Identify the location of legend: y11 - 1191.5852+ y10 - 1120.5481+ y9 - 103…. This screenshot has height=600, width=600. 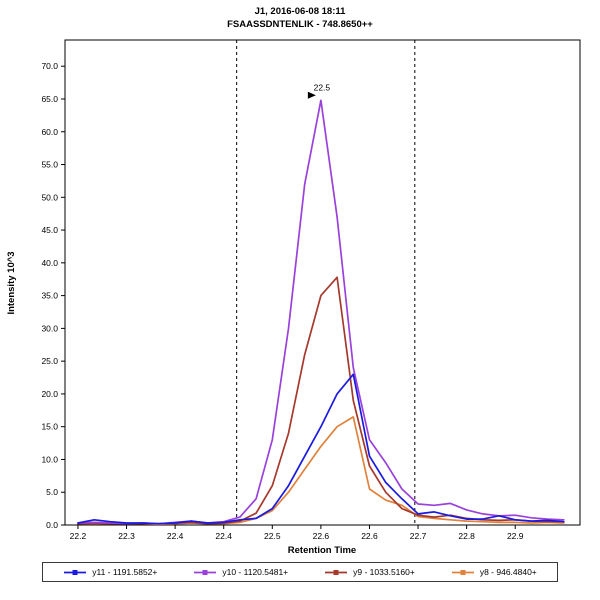
(300, 572).